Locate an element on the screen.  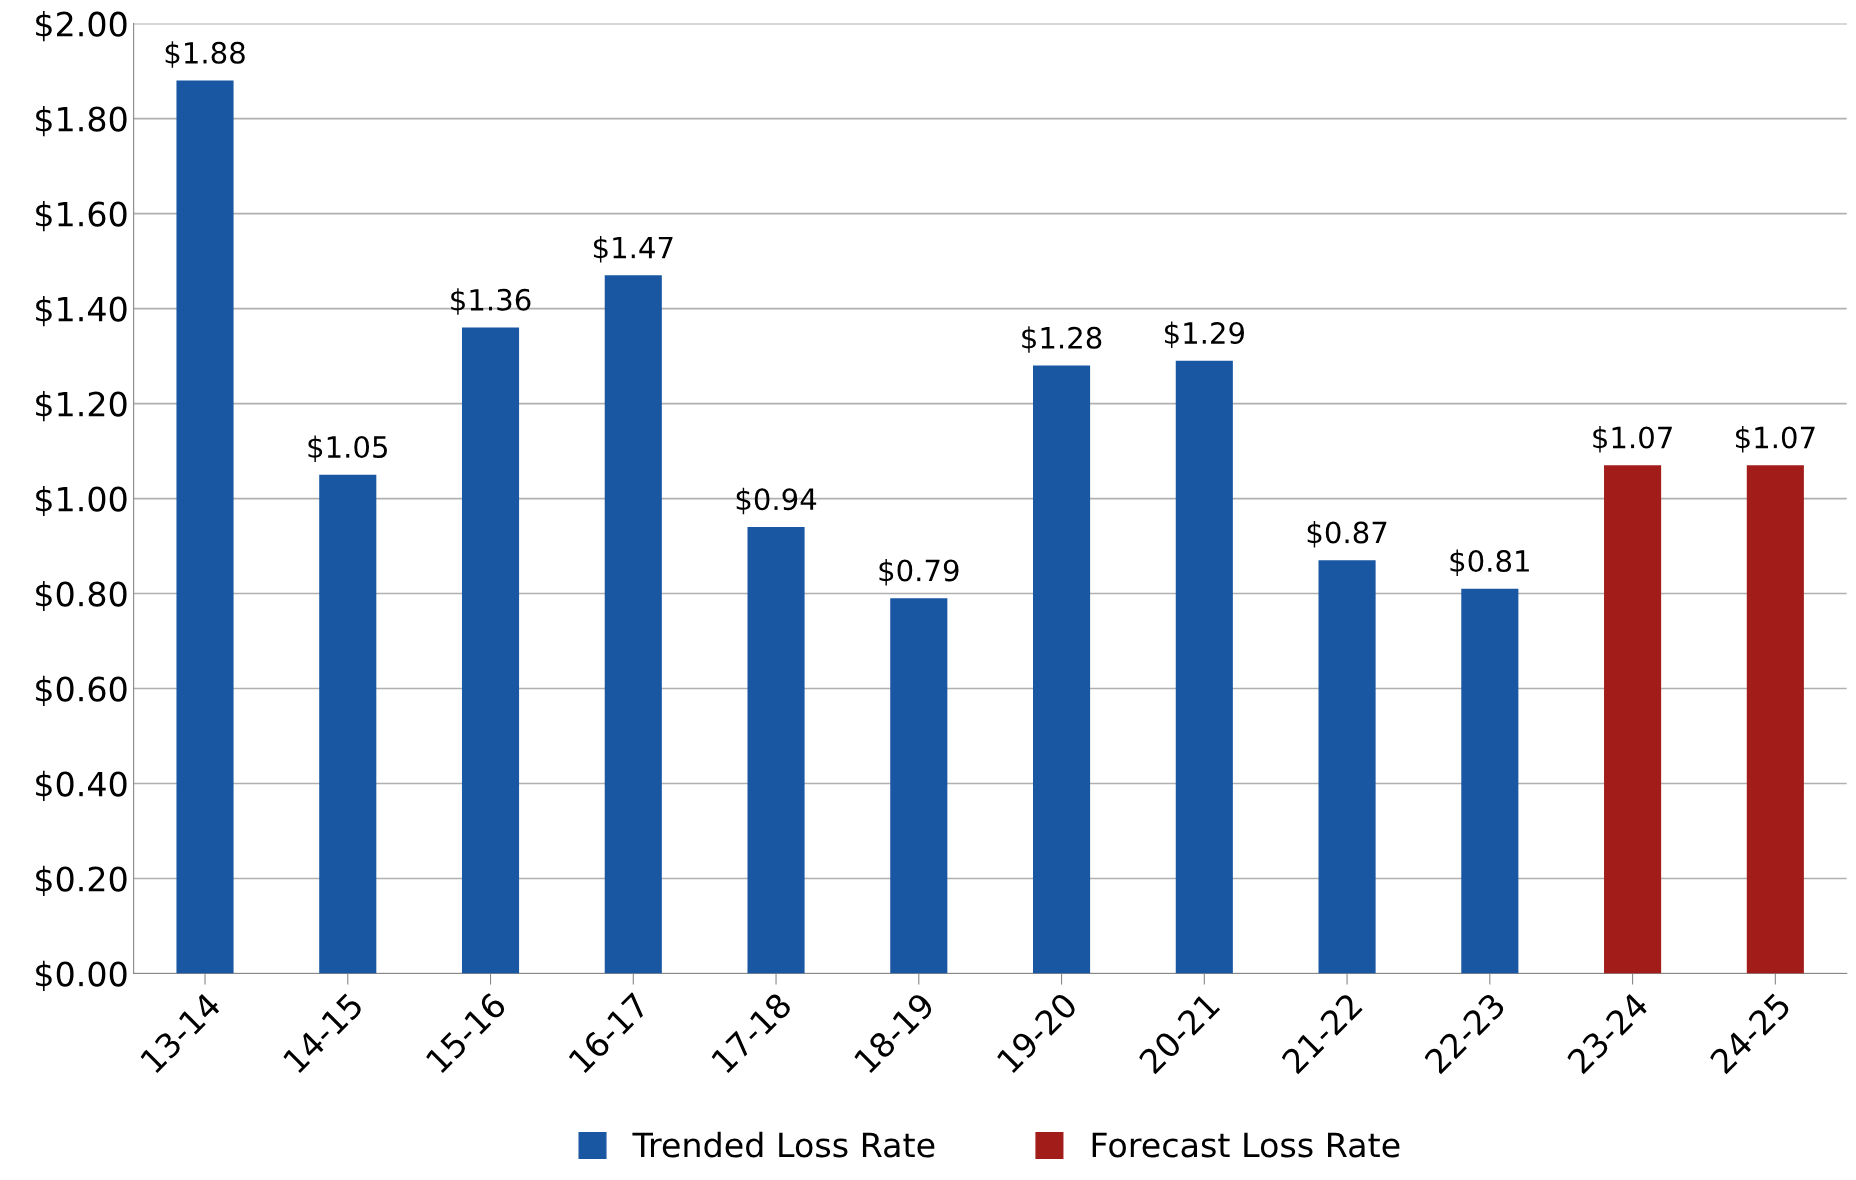
y-tick-label: $0.40 is located at coordinates (81, 786).